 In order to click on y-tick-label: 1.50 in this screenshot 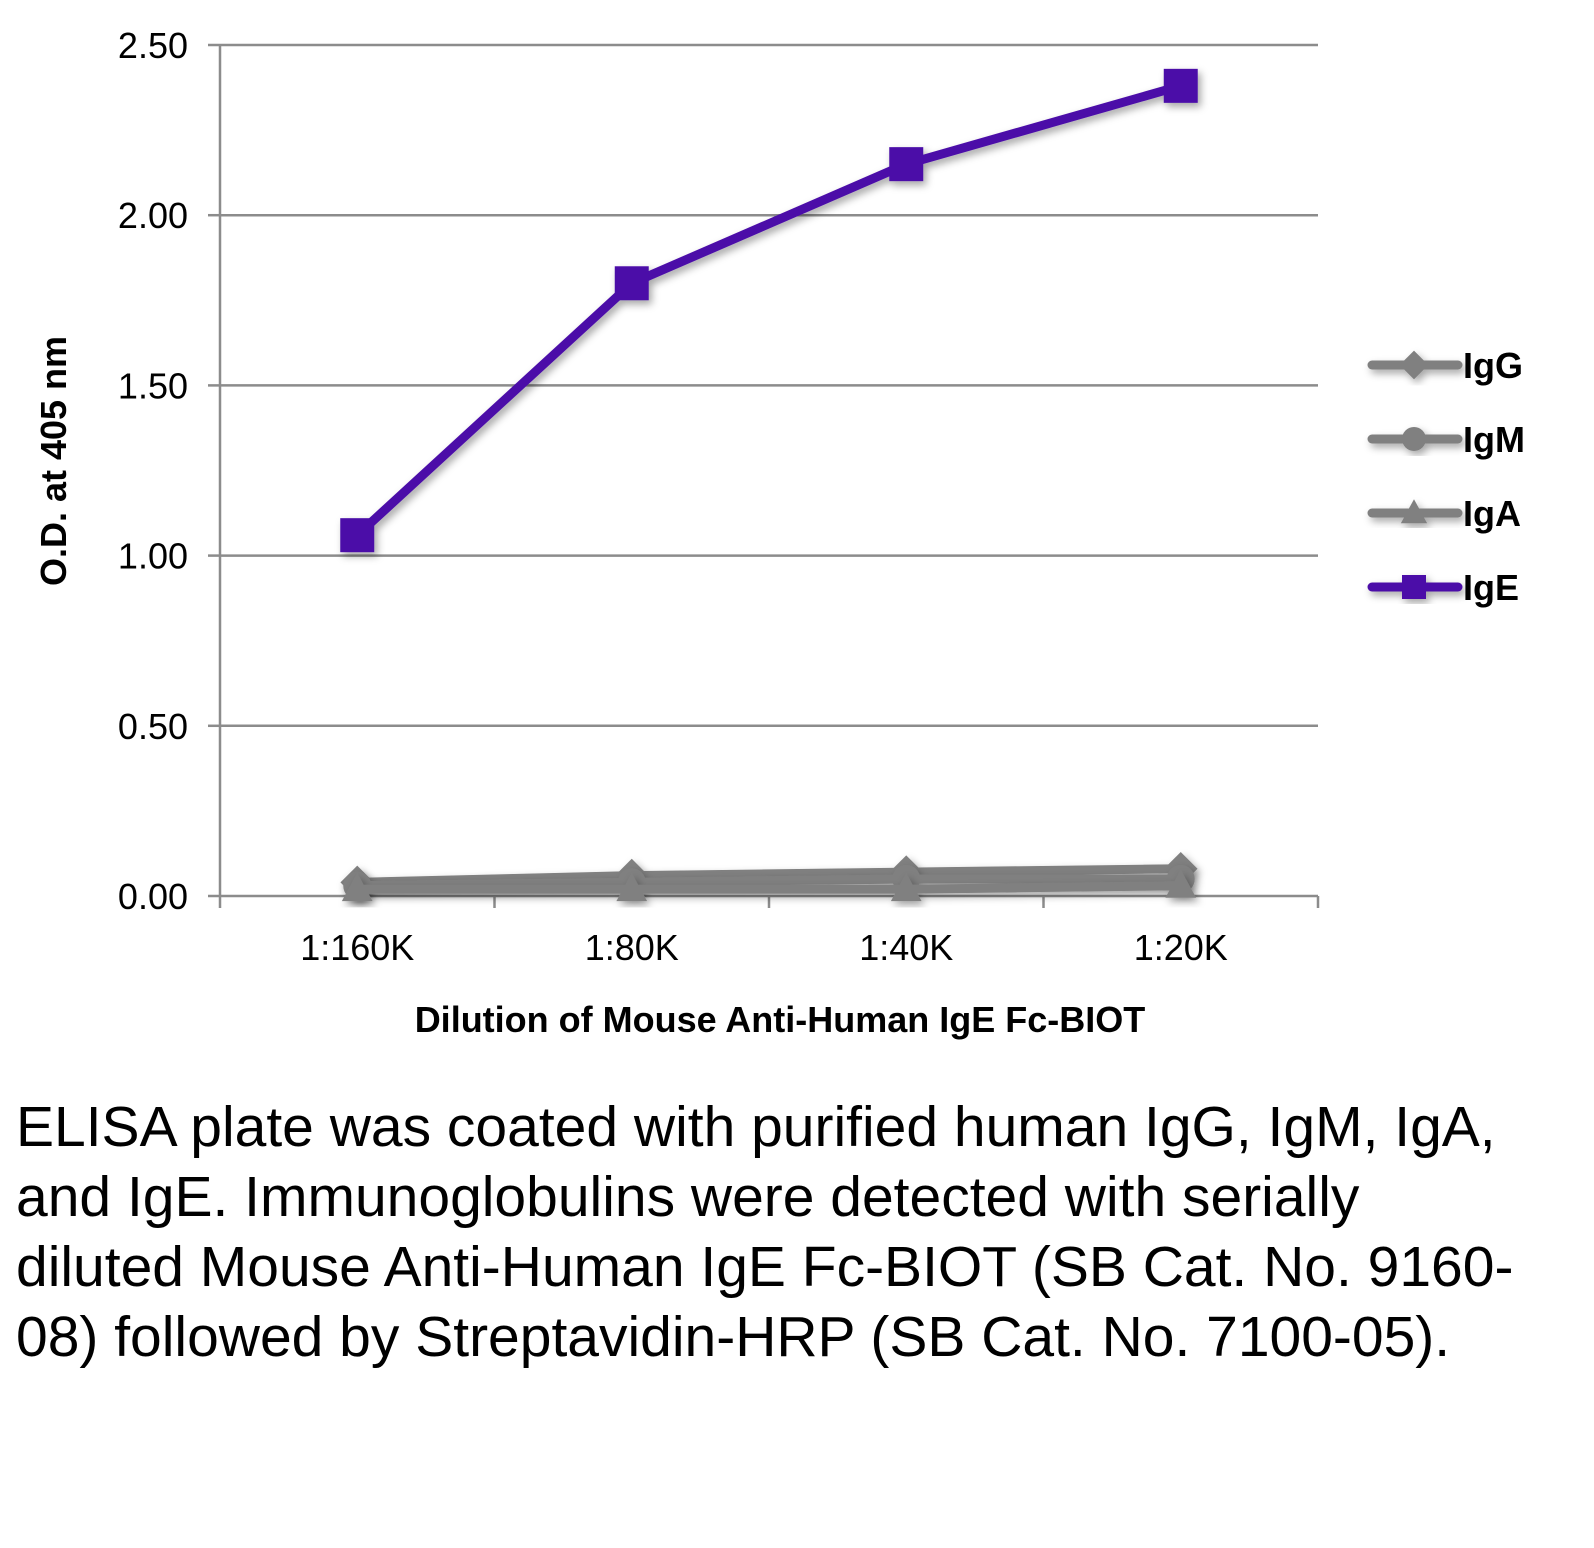, I will do `click(153, 385)`.